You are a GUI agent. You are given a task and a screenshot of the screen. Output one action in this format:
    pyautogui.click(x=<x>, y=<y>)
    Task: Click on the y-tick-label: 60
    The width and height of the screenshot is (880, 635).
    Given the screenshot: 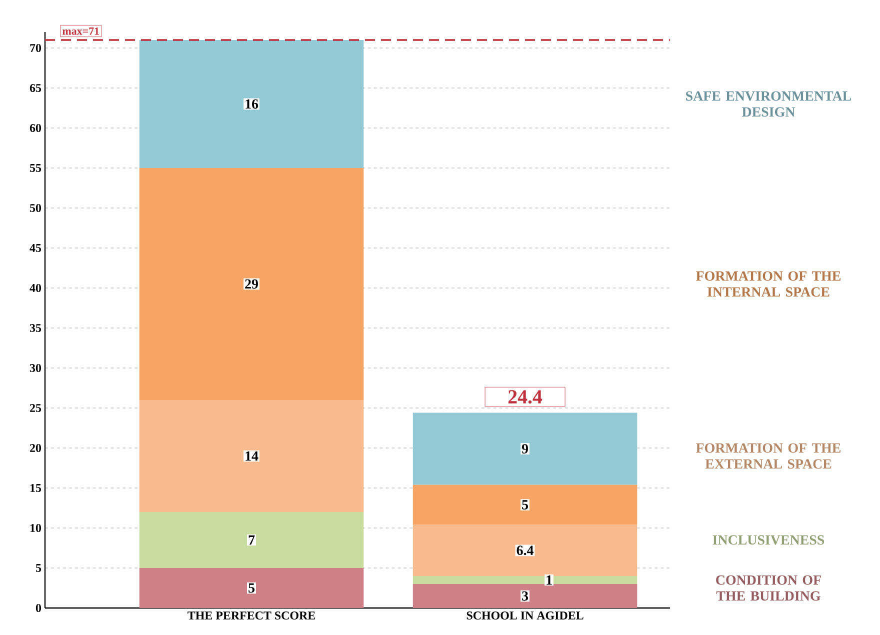 What is the action you would take?
    pyautogui.click(x=36, y=128)
    